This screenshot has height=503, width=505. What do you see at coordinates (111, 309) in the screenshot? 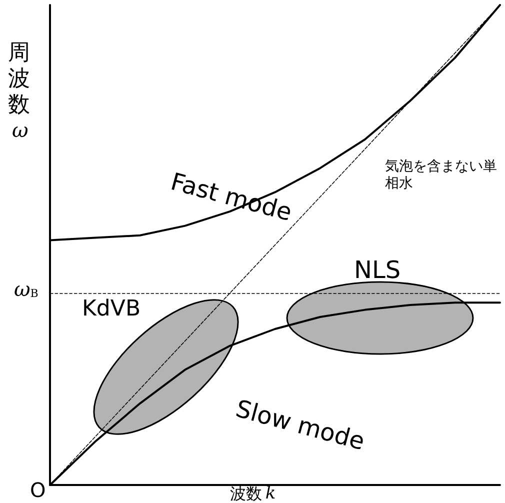
I see `annotation: KdVB` at bounding box center [111, 309].